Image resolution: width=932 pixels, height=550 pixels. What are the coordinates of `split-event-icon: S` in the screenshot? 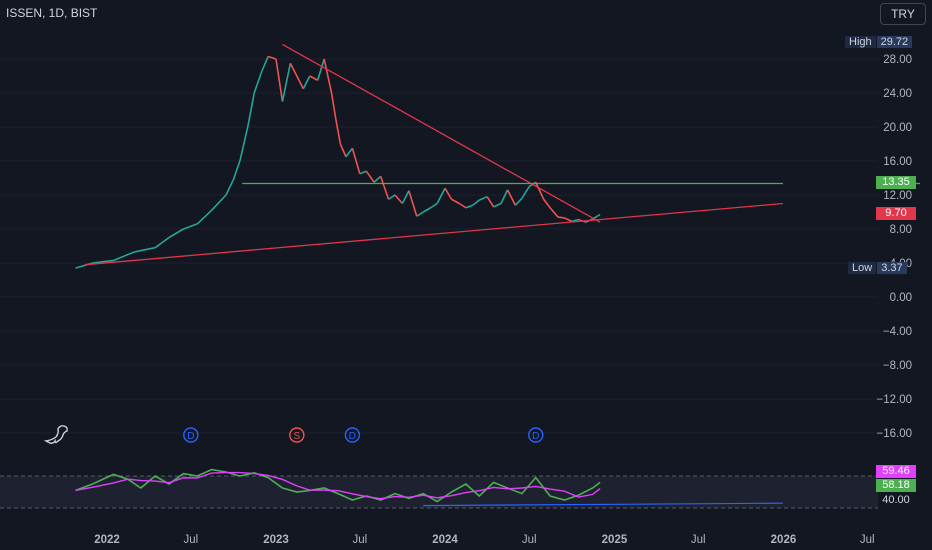 It's located at (297, 435).